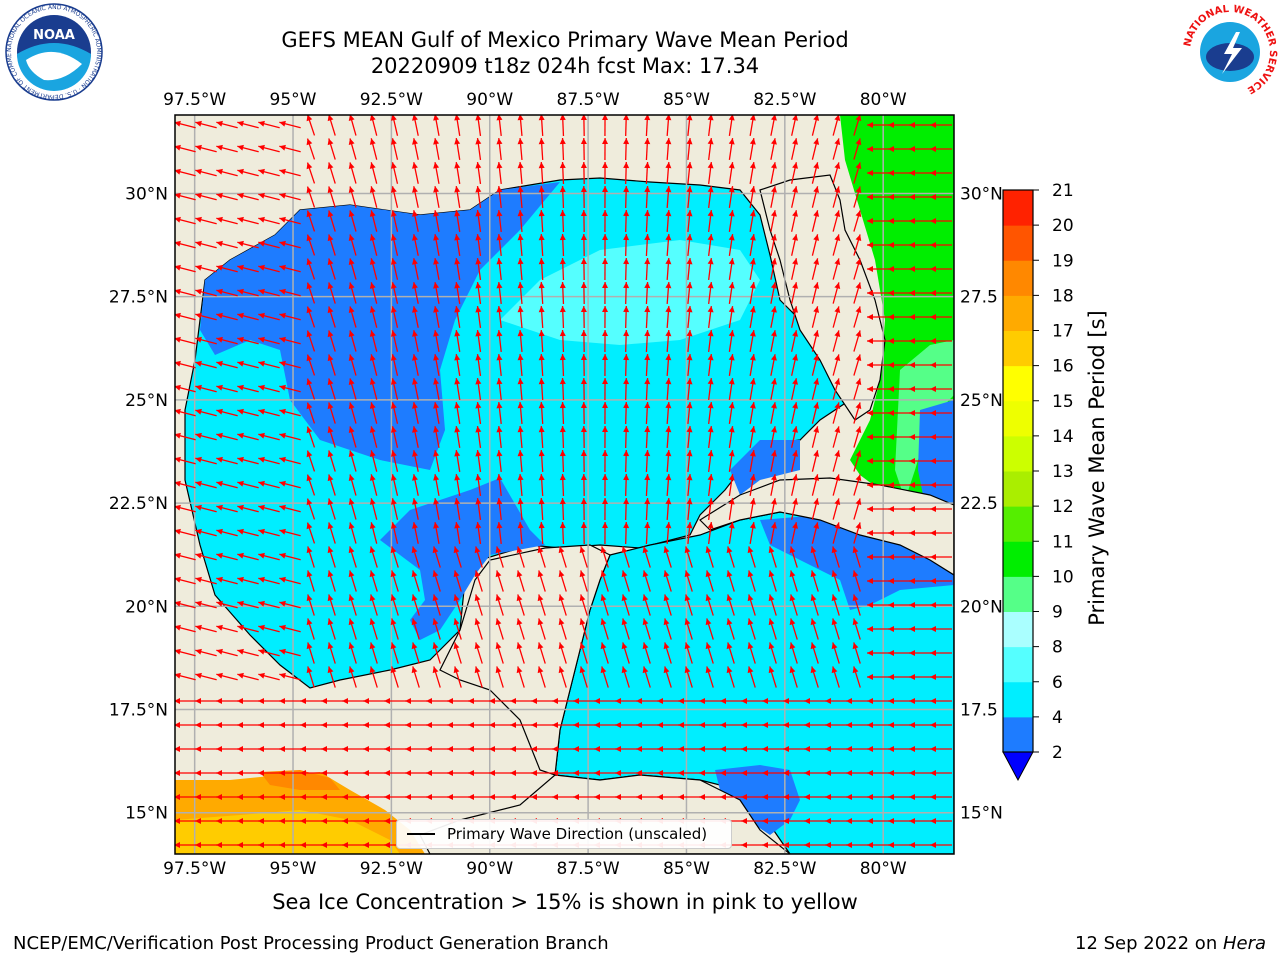 The height and width of the screenshot is (960, 1280). Describe the element at coordinates (391, 100) in the screenshot. I see `lon-tick-top: 92.5°W` at that location.